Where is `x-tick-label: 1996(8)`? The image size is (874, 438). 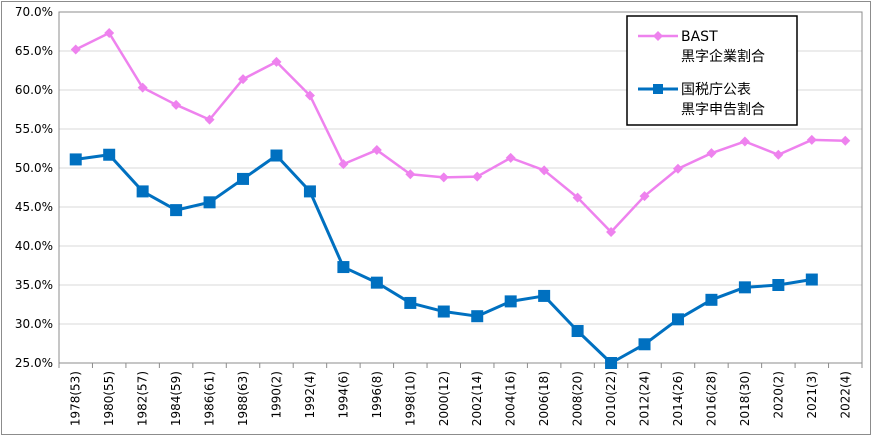
x-tick-label: 1996(8) is located at coordinates (377, 395).